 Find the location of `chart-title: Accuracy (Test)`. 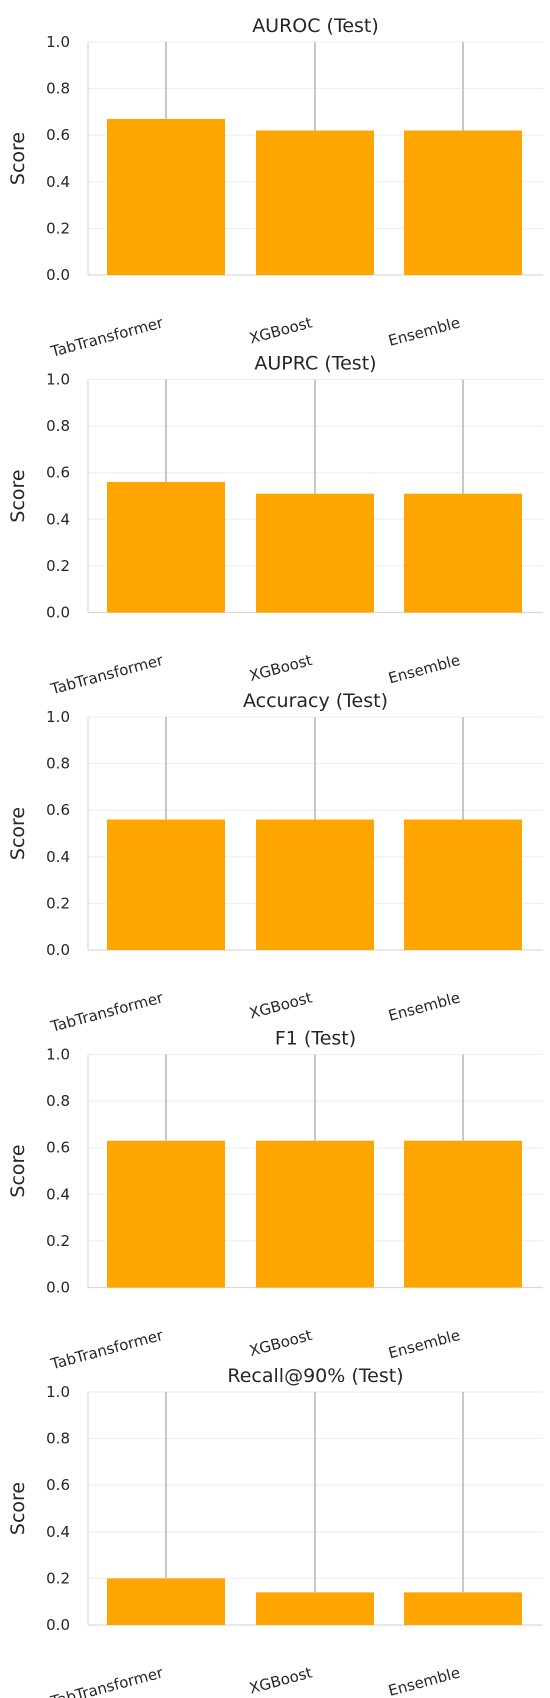

chart-title: Accuracy (Test) is located at coordinates (315, 701).